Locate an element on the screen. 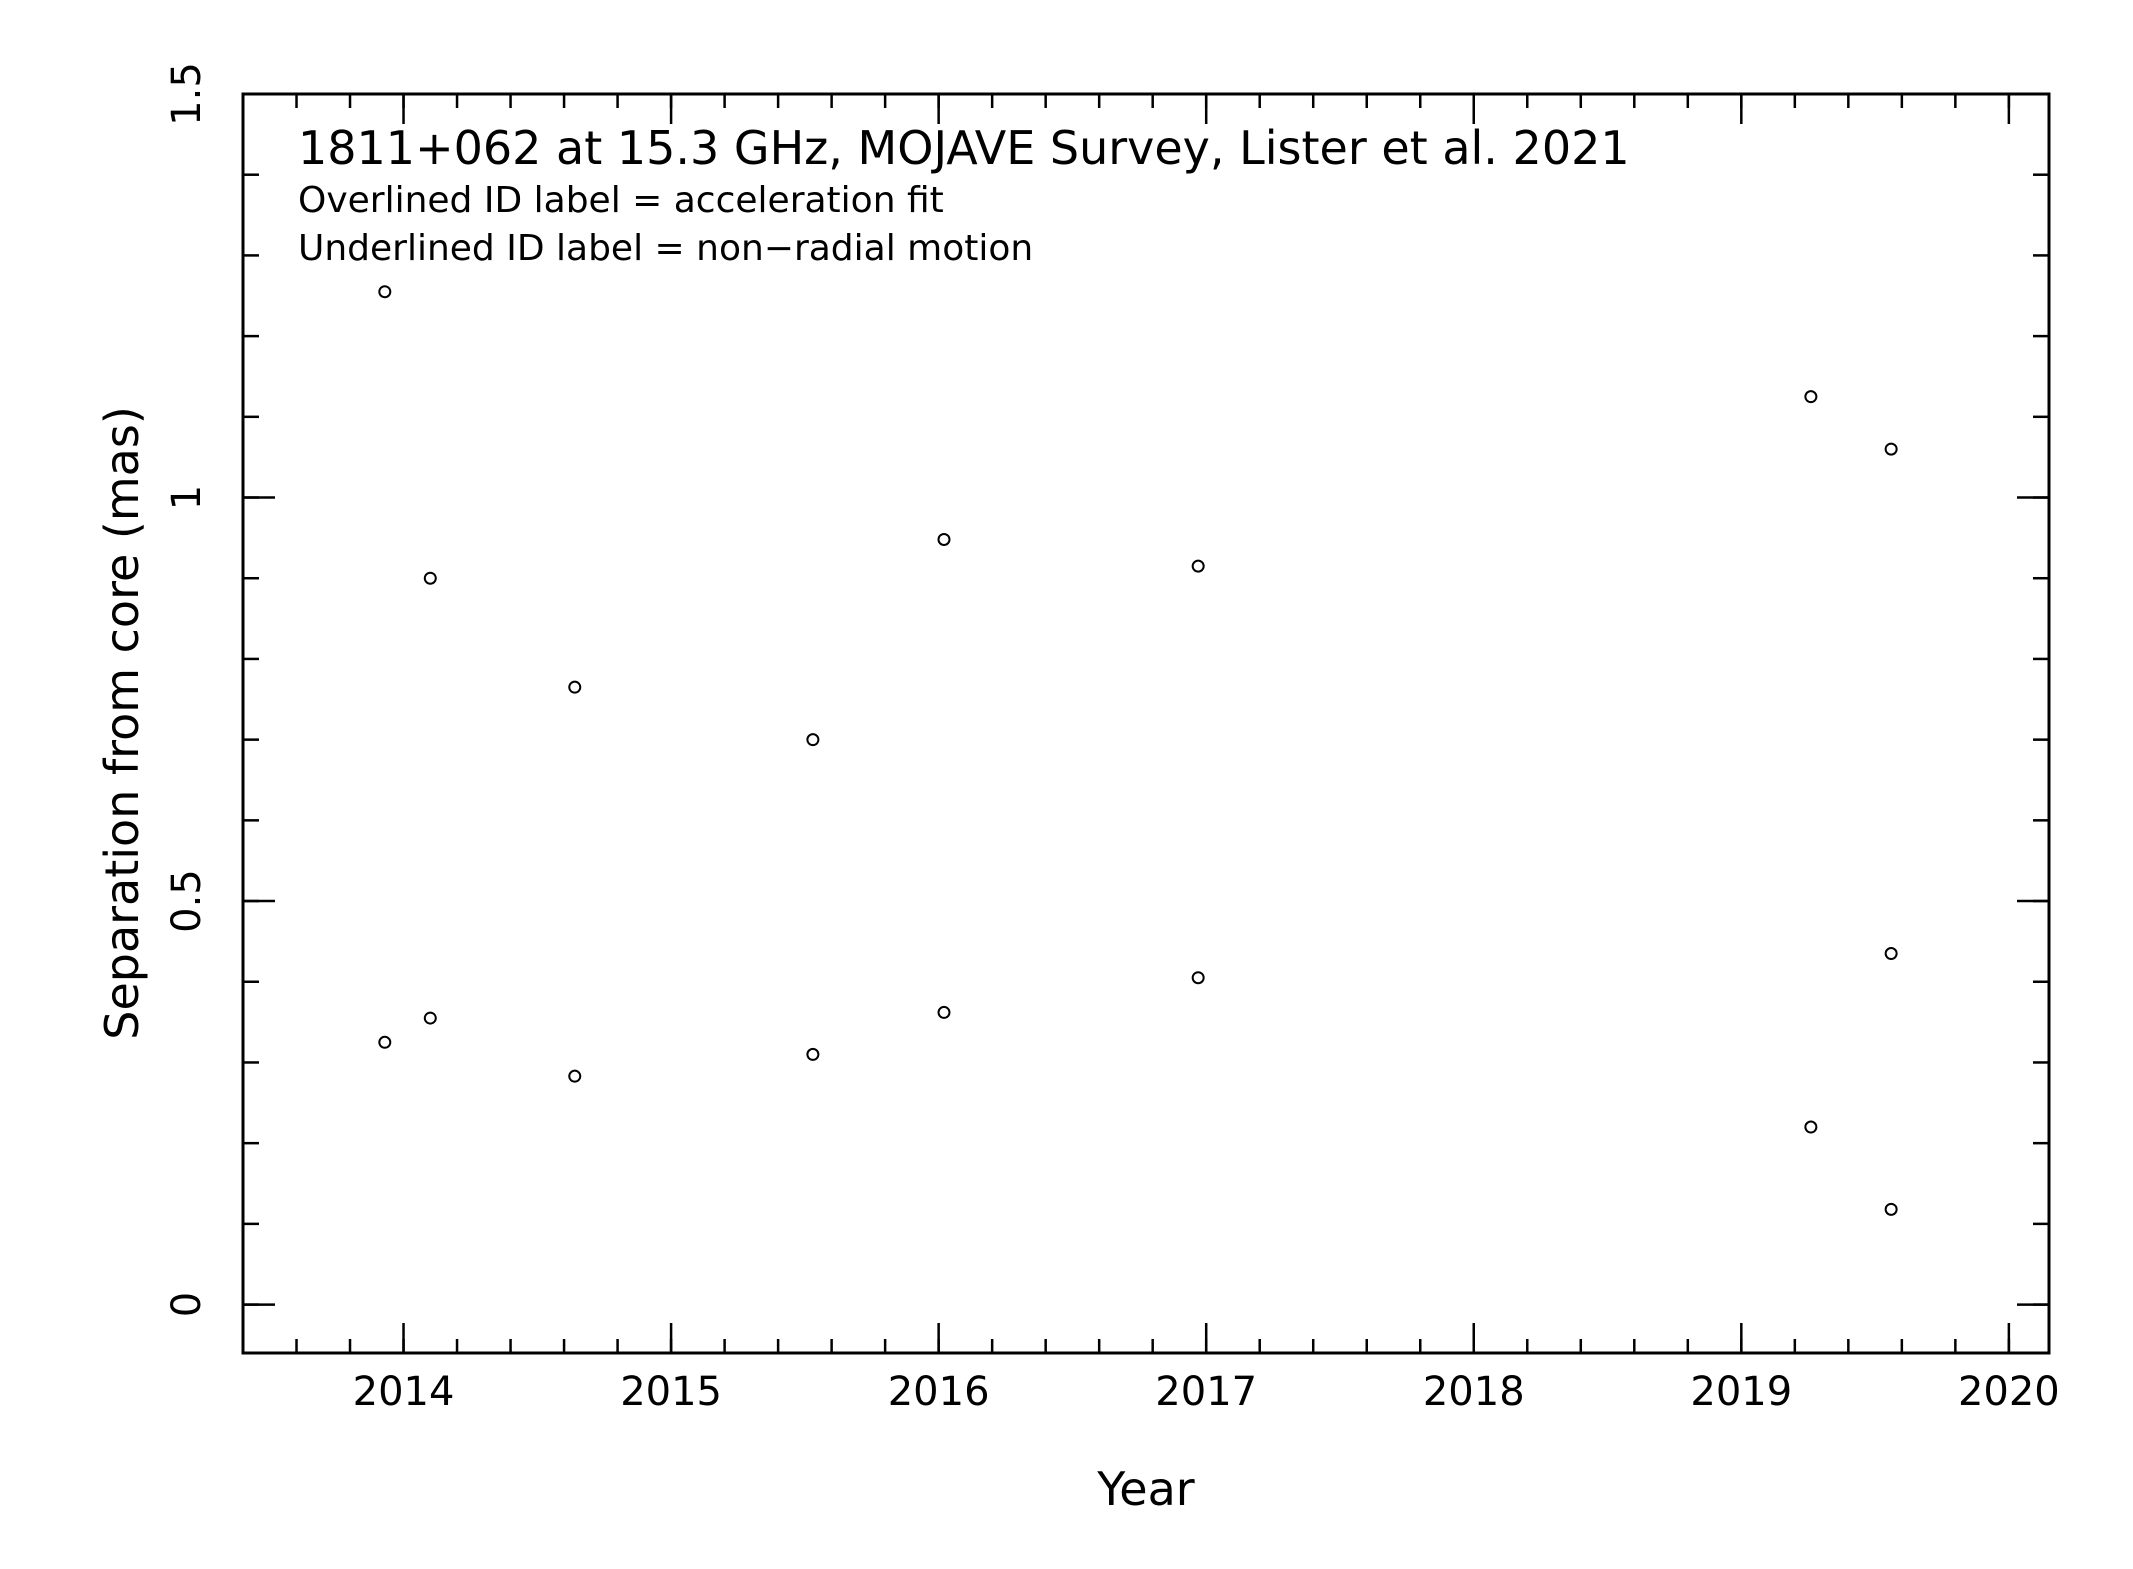 Image resolution: width=2133 pixels, height=1569 pixels. x-tick-label: 2015 is located at coordinates (671, 1392).